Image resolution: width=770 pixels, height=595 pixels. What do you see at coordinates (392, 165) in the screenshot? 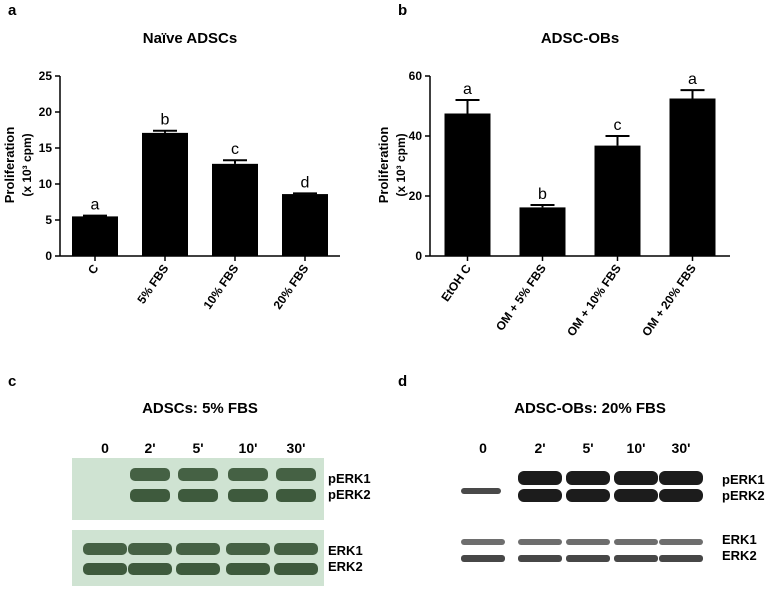
I see `chart-b-ylabel: Proliferation (x 10³ cpm)` at bounding box center [392, 165].